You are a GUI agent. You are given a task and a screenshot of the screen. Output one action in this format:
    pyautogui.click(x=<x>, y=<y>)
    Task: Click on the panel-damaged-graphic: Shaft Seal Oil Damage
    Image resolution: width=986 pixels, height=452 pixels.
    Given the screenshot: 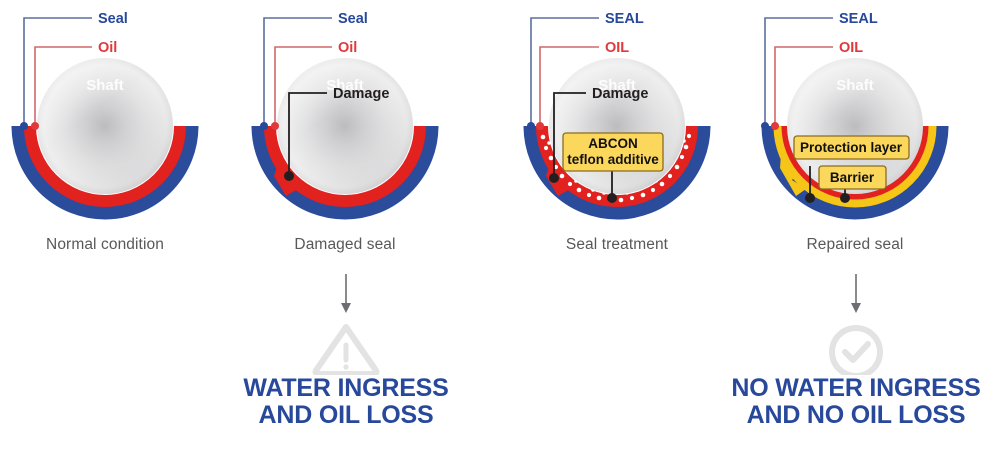 What is the action you would take?
    pyautogui.click(x=345, y=115)
    